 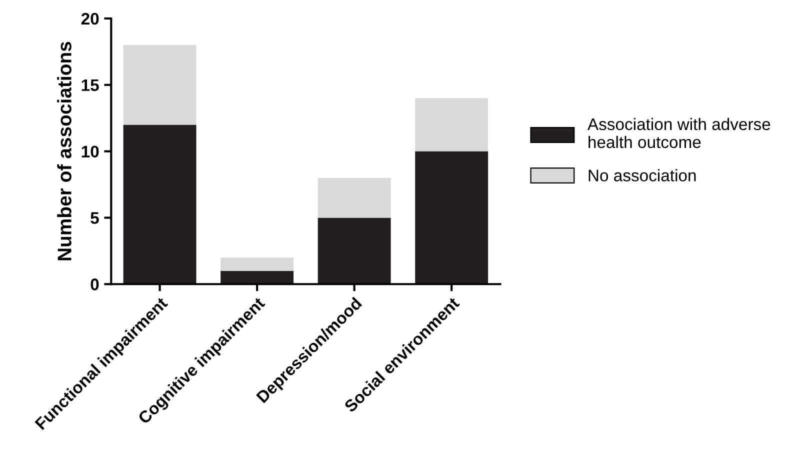 I want to click on legend-label: Association with adverse health outcome, so click(x=678, y=133).